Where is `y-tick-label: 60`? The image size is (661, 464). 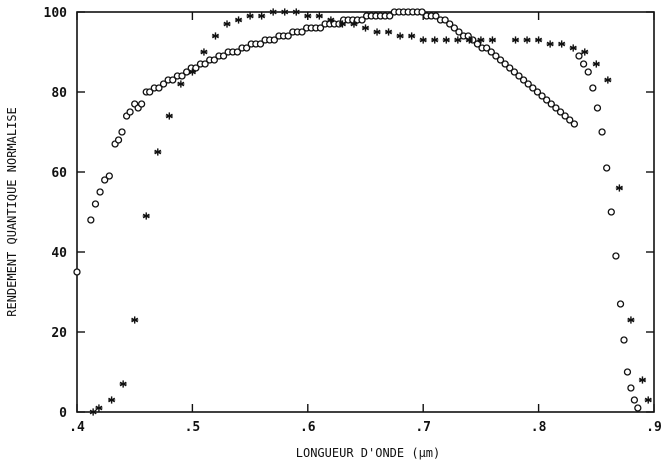
y-tick-label: 60 is located at coordinates (59, 173).